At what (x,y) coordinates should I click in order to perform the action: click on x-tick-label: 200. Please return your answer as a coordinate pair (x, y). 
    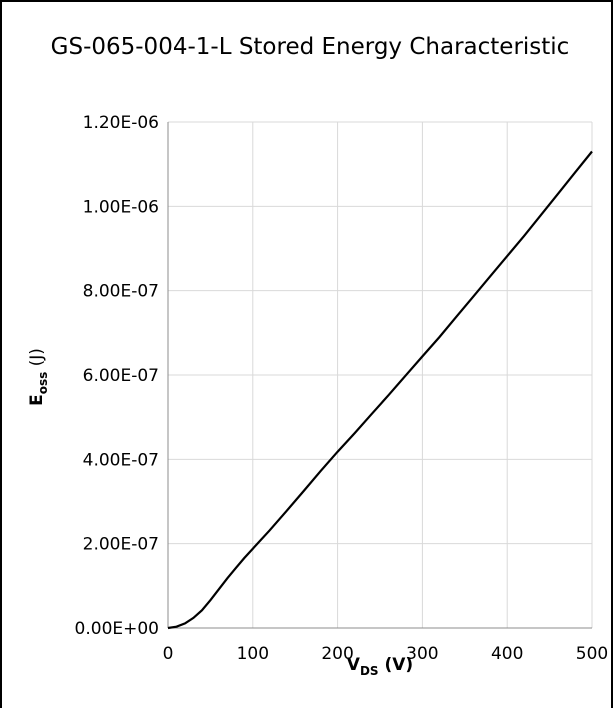
    Looking at the image, I should click on (337, 654).